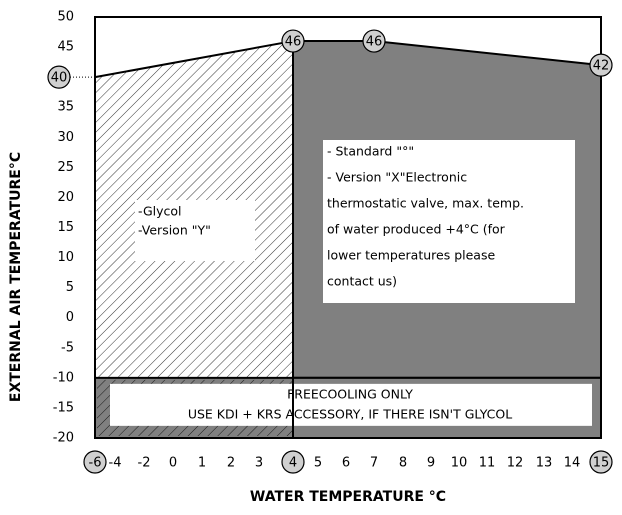 The height and width of the screenshot is (515, 622). What do you see at coordinates (416, 229) in the screenshot?
I see `standard-label: of water produced +4°C (for` at bounding box center [416, 229].